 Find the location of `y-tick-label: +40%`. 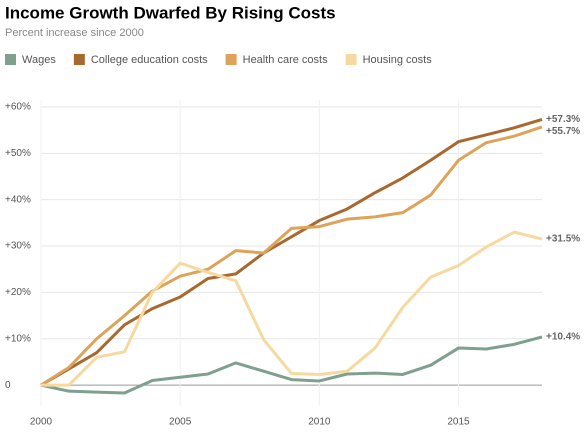

y-tick-label: +40% is located at coordinates (18, 199).